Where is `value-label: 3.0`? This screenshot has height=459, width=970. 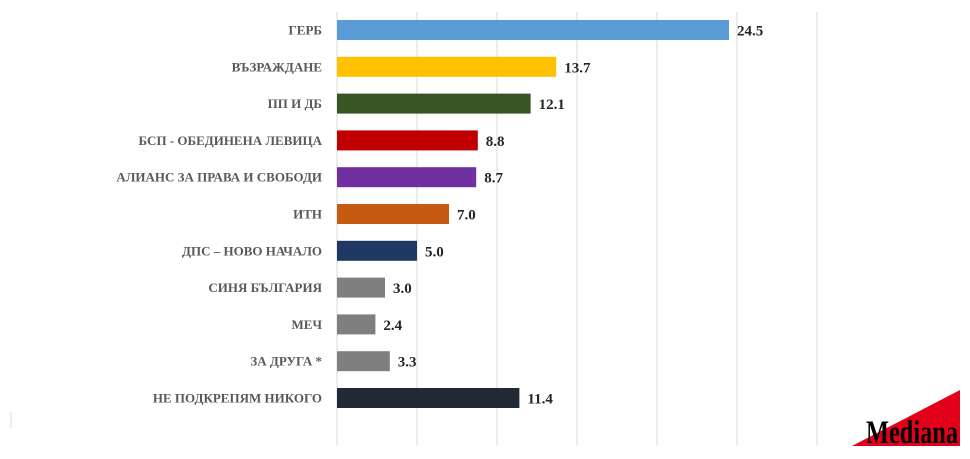
value-label: 3.0 is located at coordinates (402, 289).